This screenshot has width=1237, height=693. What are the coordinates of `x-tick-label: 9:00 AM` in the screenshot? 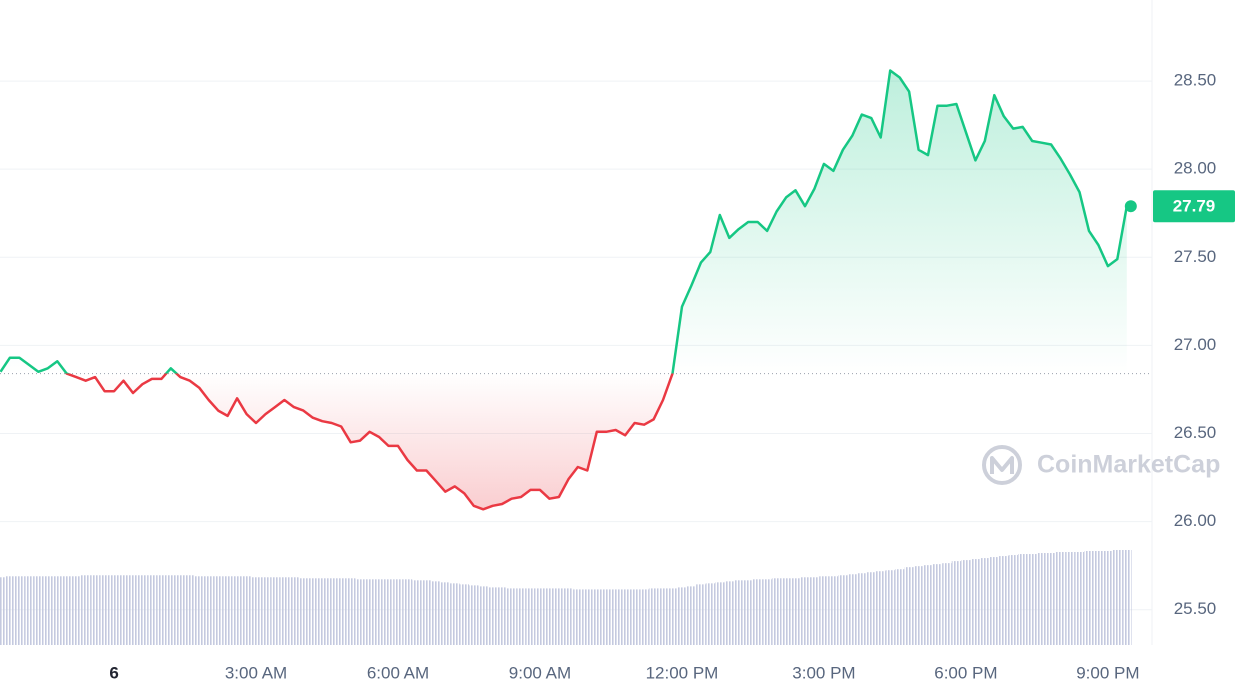 It's located at (540, 672).